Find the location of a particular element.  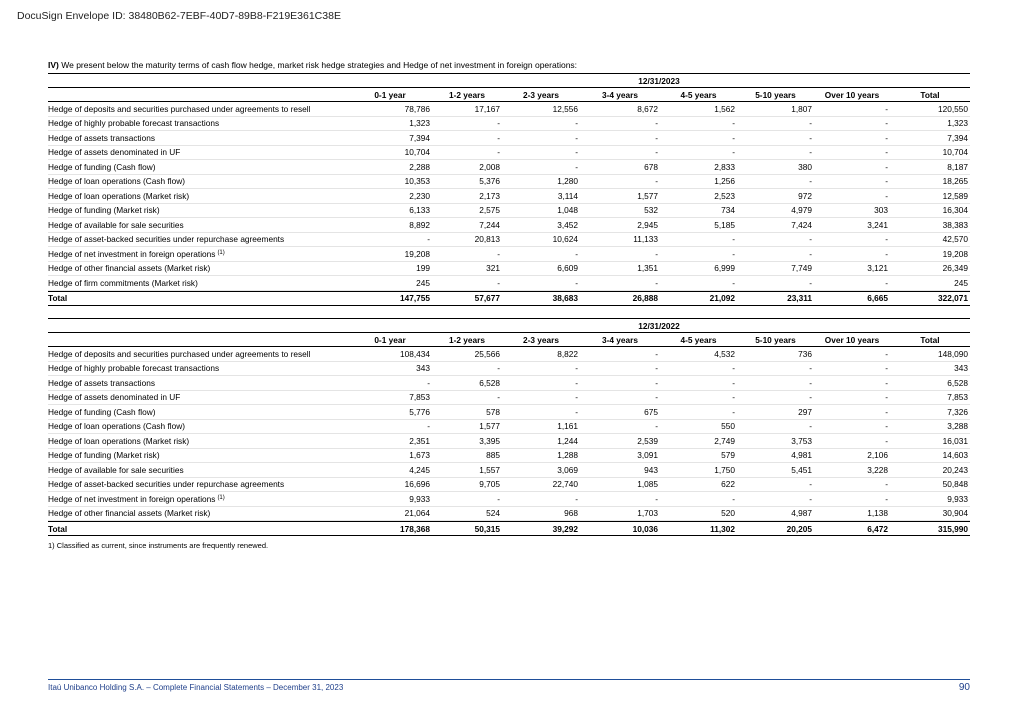

table-cell: 8,187 is located at coordinates (957, 166).